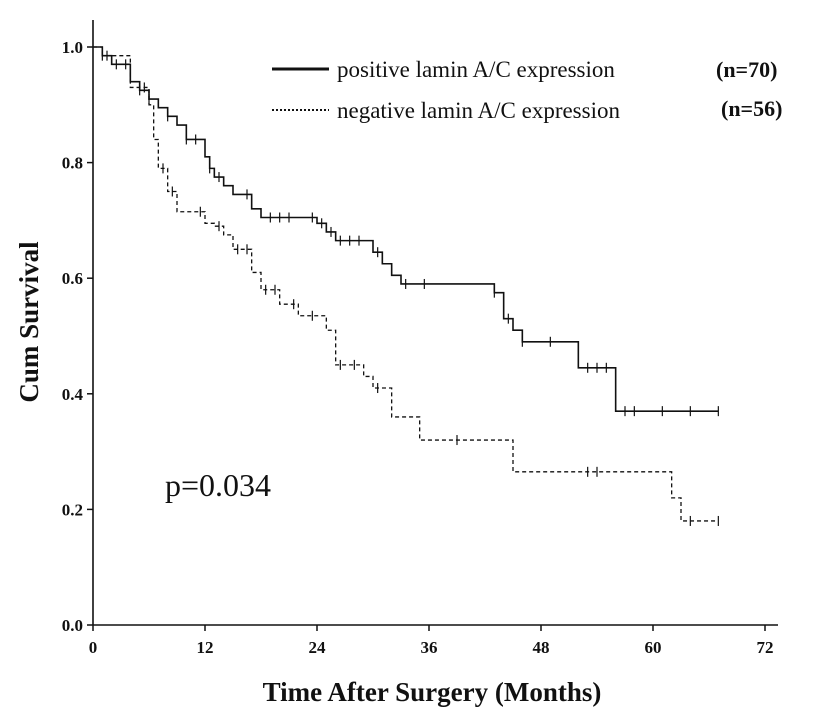  What do you see at coordinates (429, 647) in the screenshot?
I see `x-tick-label: 36` at bounding box center [429, 647].